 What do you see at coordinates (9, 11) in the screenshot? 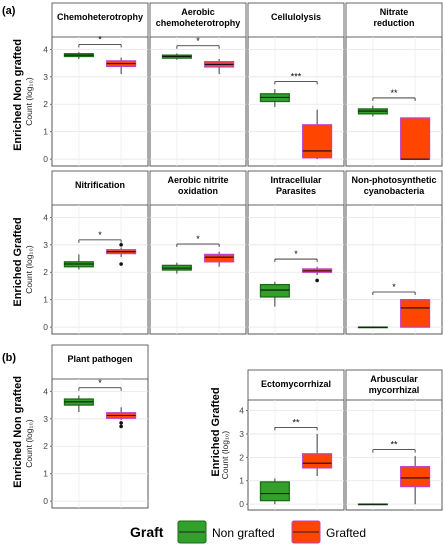
I see `section-label-a: (a)` at bounding box center [9, 11].